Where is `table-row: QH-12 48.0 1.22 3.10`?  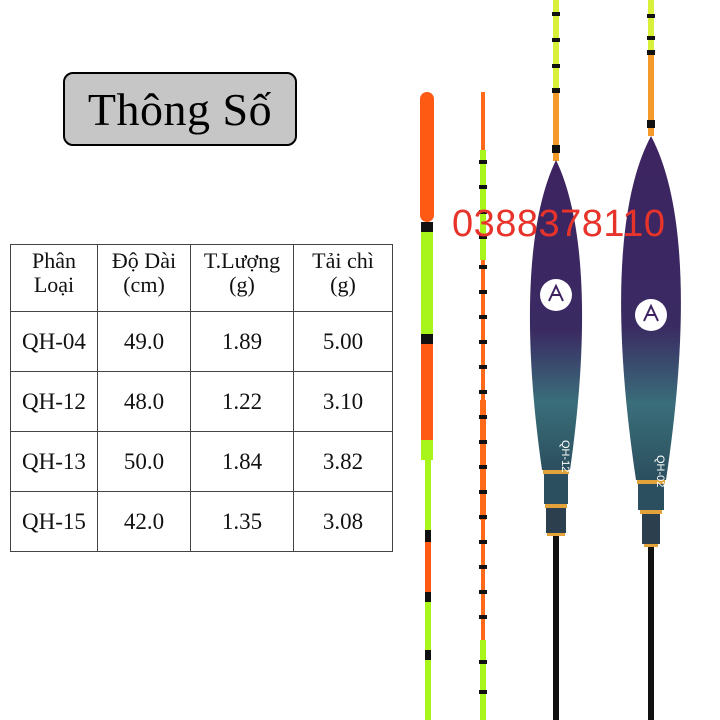
table-row: QH-12 48.0 1.22 3.10 is located at coordinates (201, 401).